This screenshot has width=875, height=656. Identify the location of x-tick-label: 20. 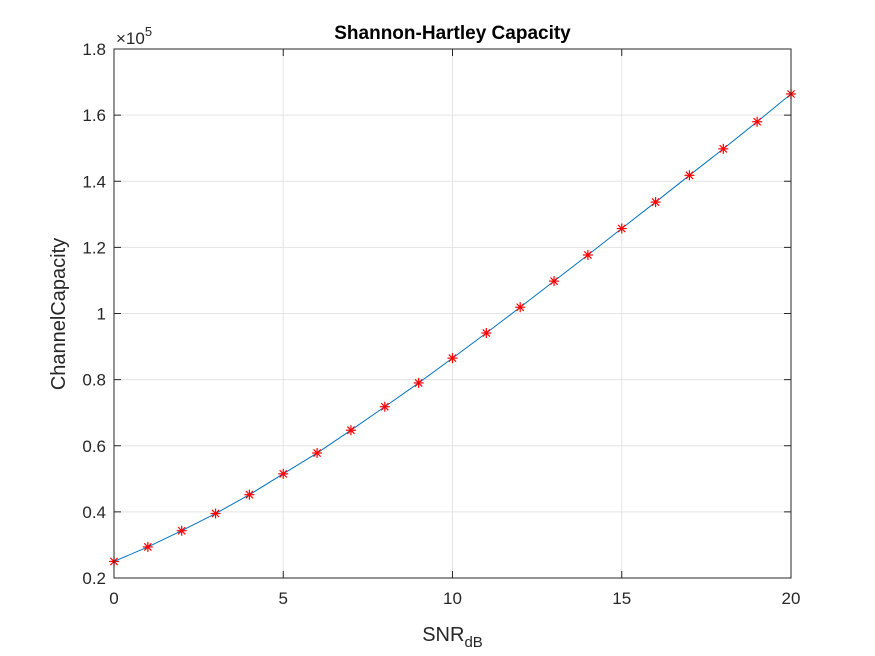
(791, 598).